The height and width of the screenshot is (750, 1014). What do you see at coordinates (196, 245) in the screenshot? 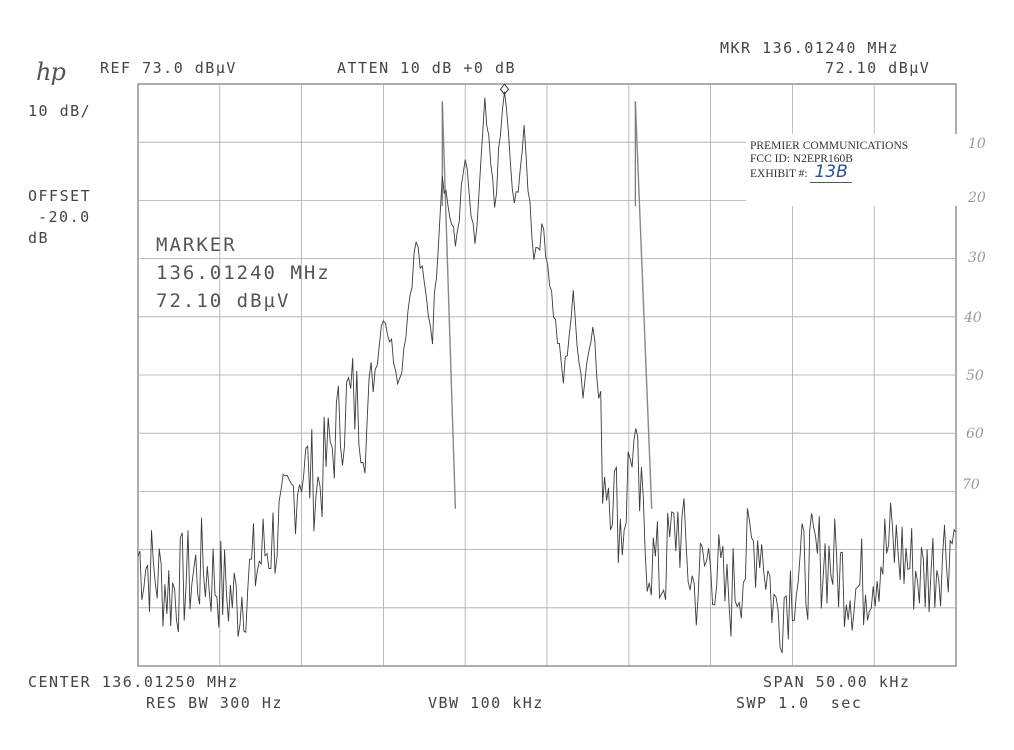
I see `marker-title: MARKER` at bounding box center [196, 245].